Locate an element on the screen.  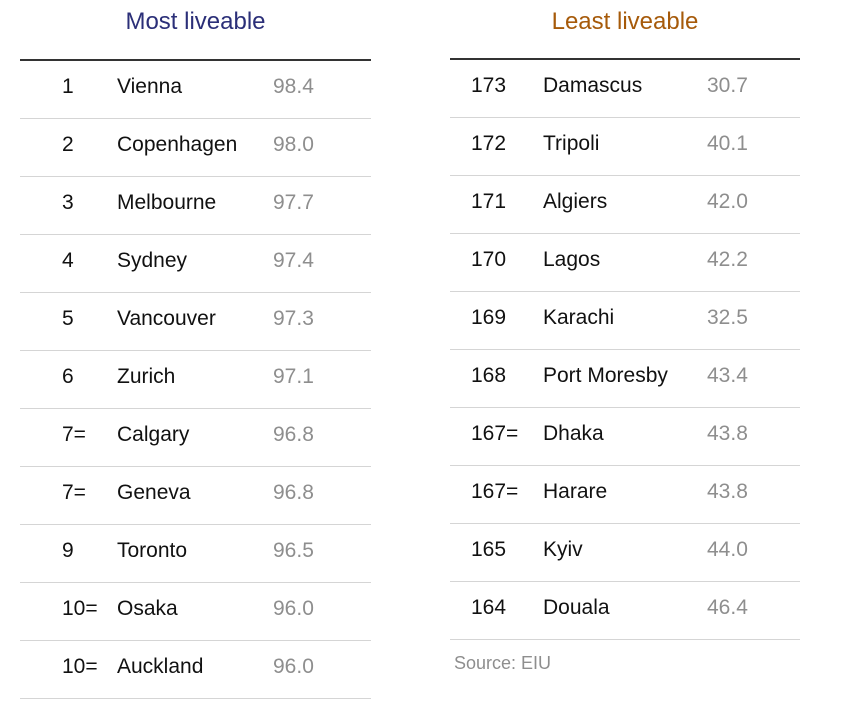
least-liveable-title: Least liveable is located at coordinates (625, 21).